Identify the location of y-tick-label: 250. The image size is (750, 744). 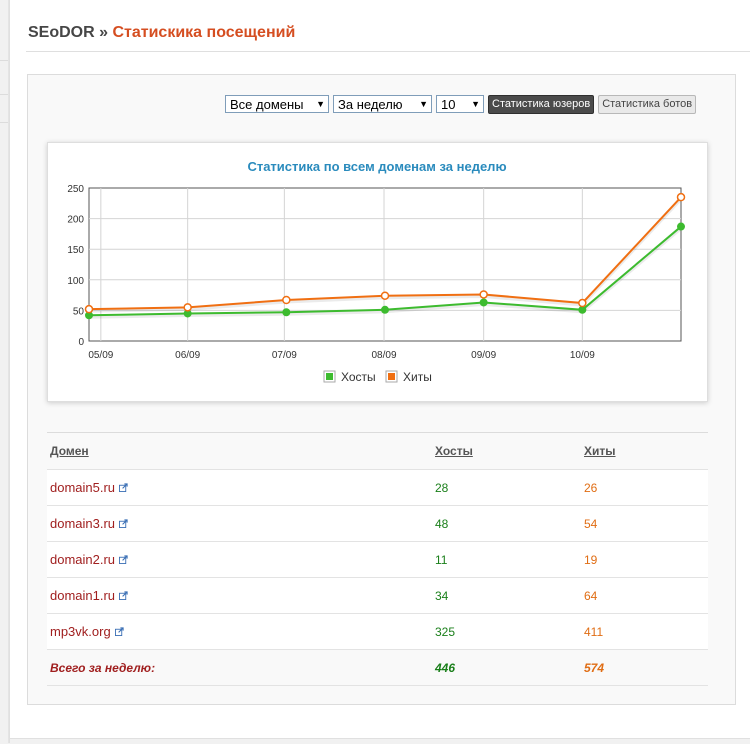
(75, 189).